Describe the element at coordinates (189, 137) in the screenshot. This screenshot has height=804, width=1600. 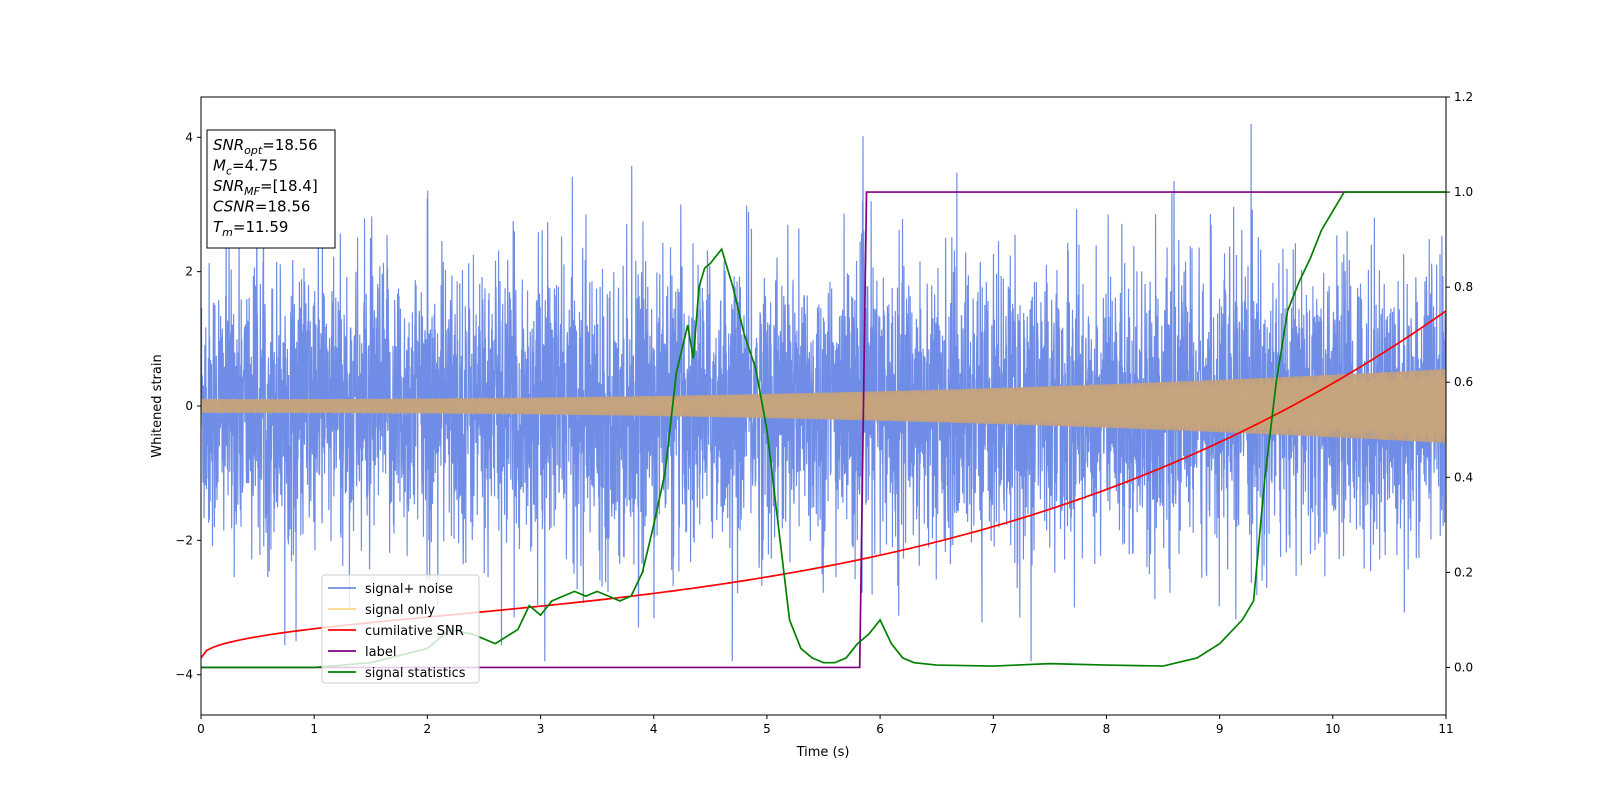
I see `y-tick-label: 4` at that location.